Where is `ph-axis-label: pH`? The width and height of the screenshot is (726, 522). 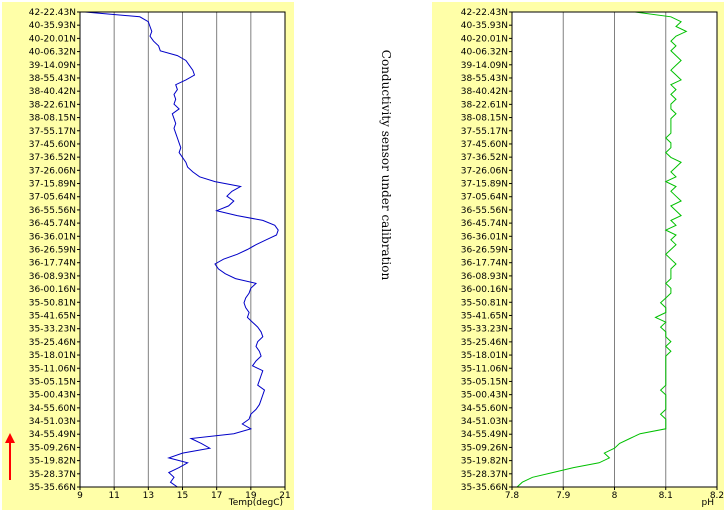
ph-axis-label: pH is located at coordinates (708, 503).